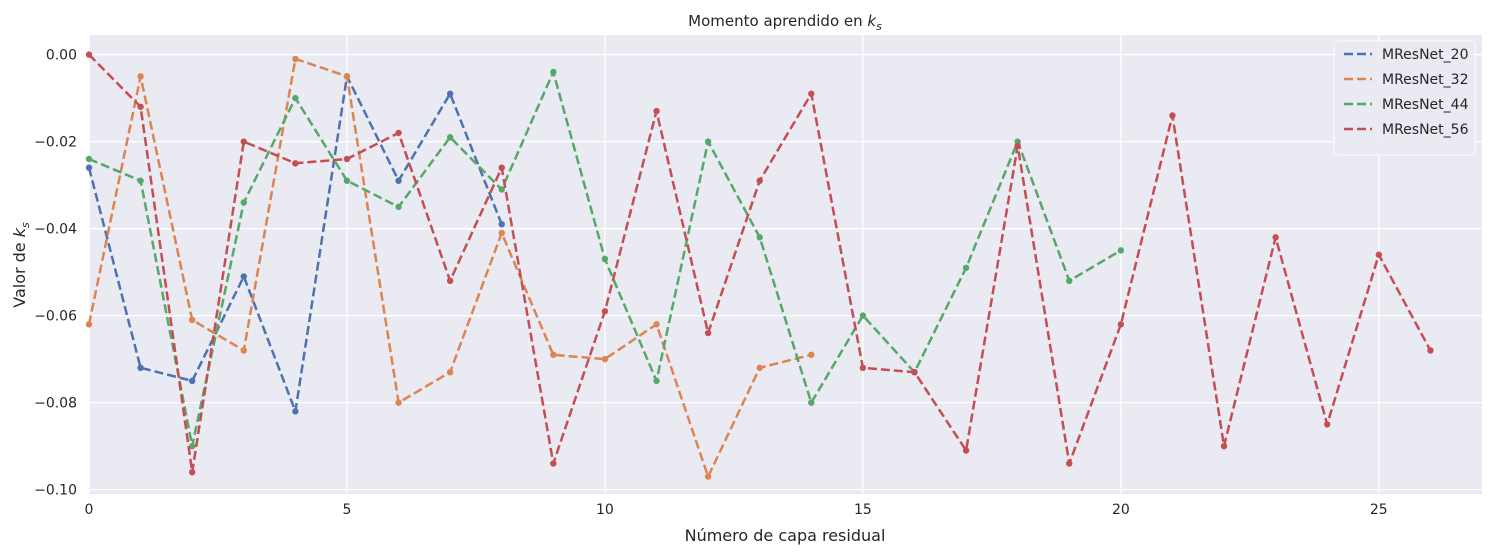 The width and height of the screenshot is (1493, 554). Describe the element at coordinates (1425, 105) in the screenshot. I see `legend-label: MResNet_44` at that location.